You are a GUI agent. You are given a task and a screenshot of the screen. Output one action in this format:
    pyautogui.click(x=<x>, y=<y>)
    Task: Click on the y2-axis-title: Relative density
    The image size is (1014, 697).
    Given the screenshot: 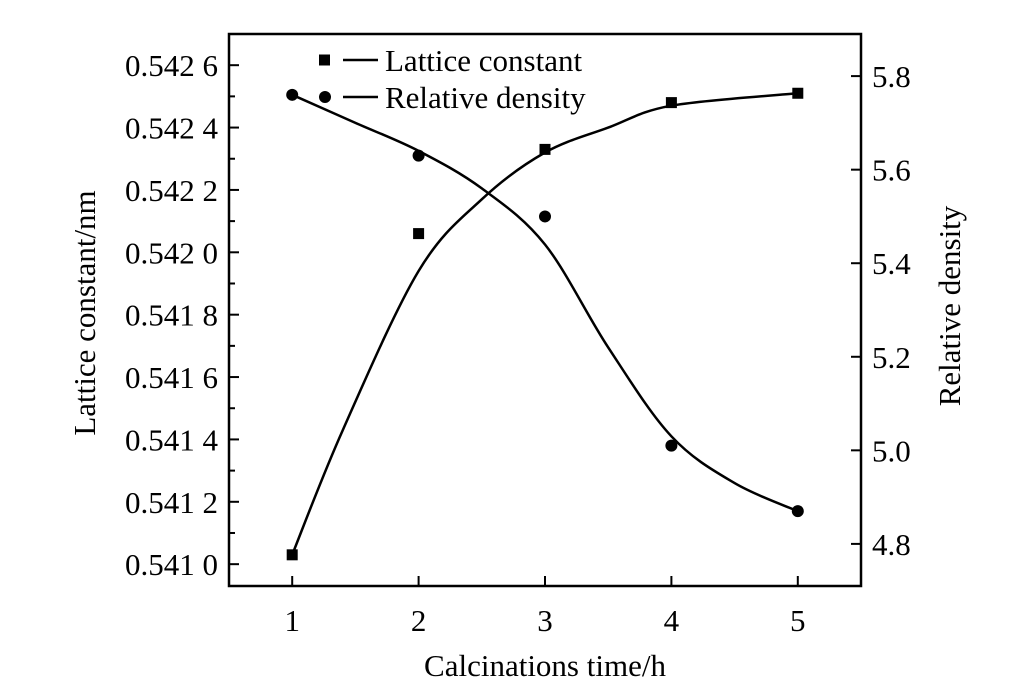 What is the action you would take?
    pyautogui.click(x=949, y=305)
    